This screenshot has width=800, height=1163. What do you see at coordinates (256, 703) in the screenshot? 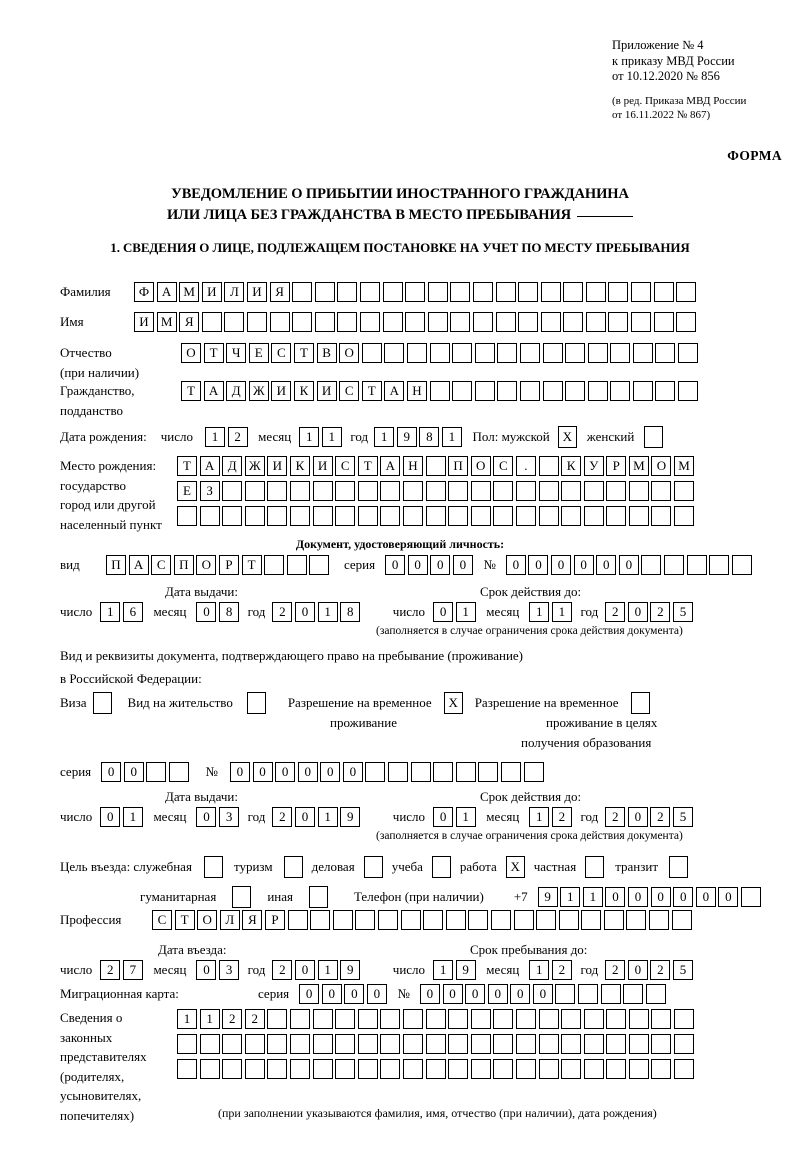
I see `residence-permit-checkbox` at bounding box center [256, 703].